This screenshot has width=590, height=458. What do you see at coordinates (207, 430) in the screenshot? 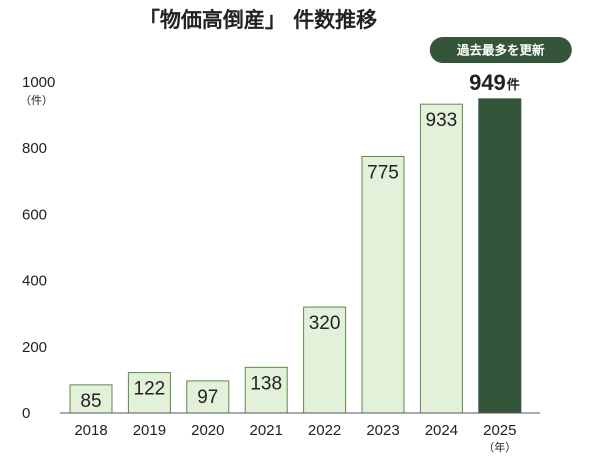
I see `x-tick-label: 2020` at bounding box center [207, 430].